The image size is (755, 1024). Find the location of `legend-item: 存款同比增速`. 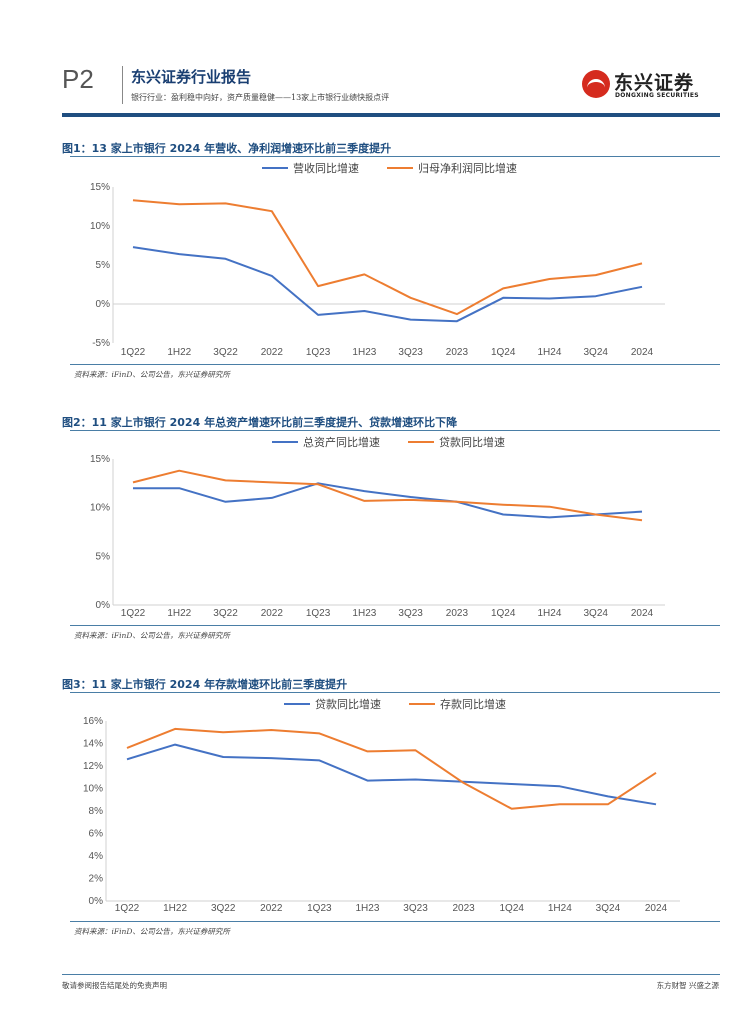

legend-item: 存款同比增速 is located at coordinates (457, 704).